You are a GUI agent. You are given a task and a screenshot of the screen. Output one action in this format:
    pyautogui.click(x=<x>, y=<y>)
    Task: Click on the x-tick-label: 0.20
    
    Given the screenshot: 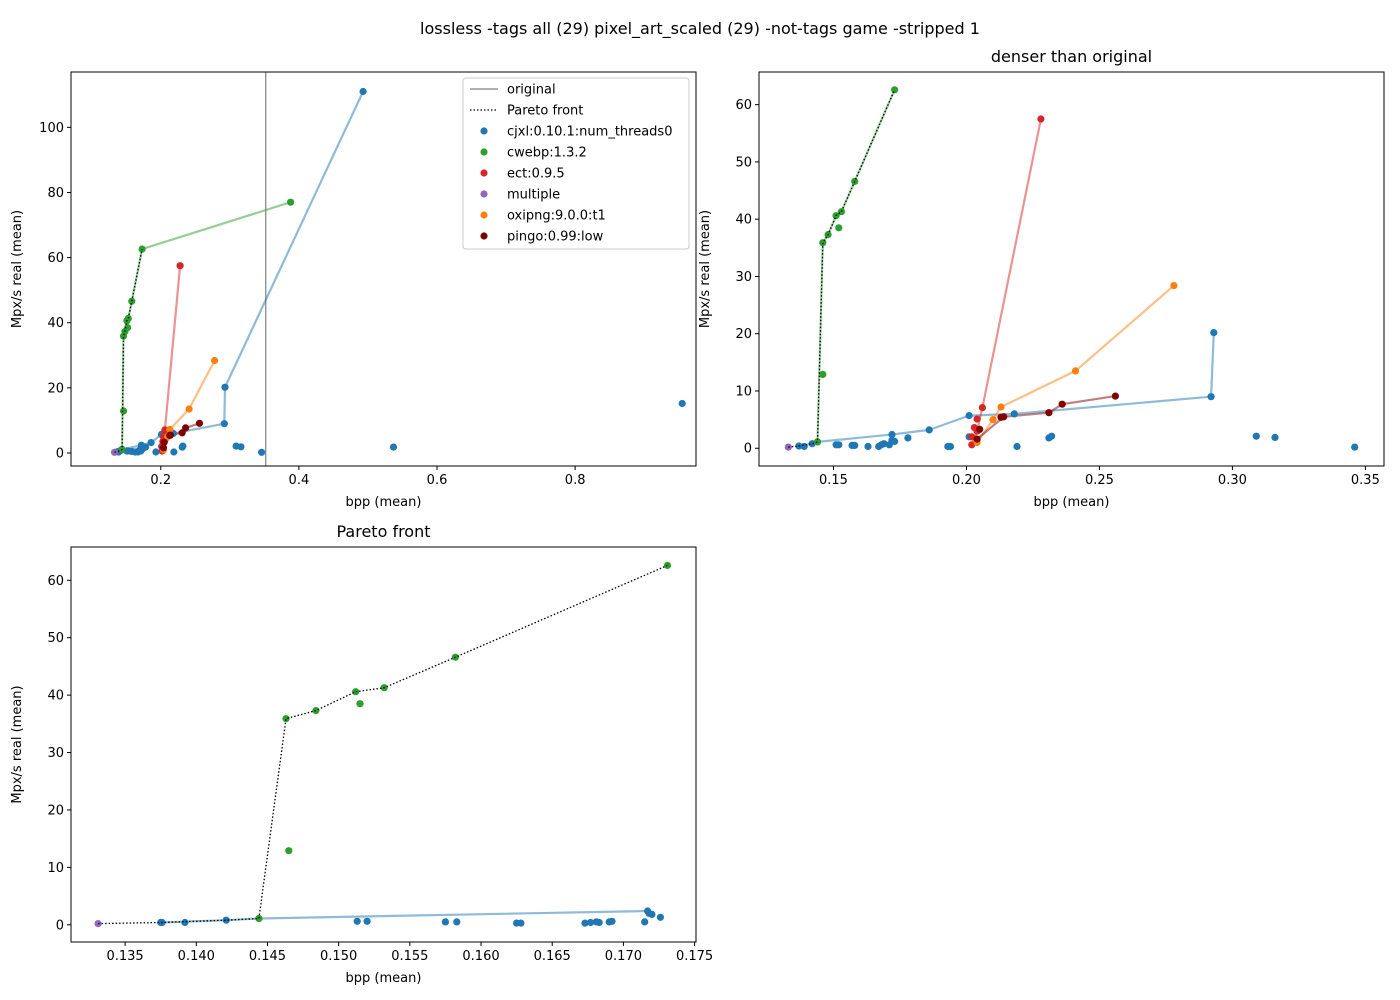 What is the action you would take?
    pyautogui.click(x=966, y=480)
    